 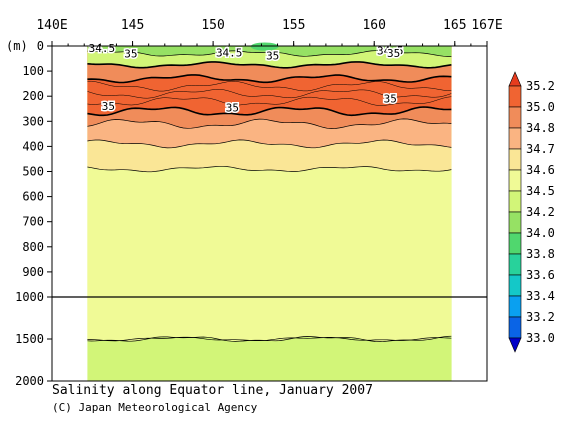 What do you see at coordinates (29, 339) in the screenshot?
I see `y-tick-label: 1500` at bounding box center [29, 339].